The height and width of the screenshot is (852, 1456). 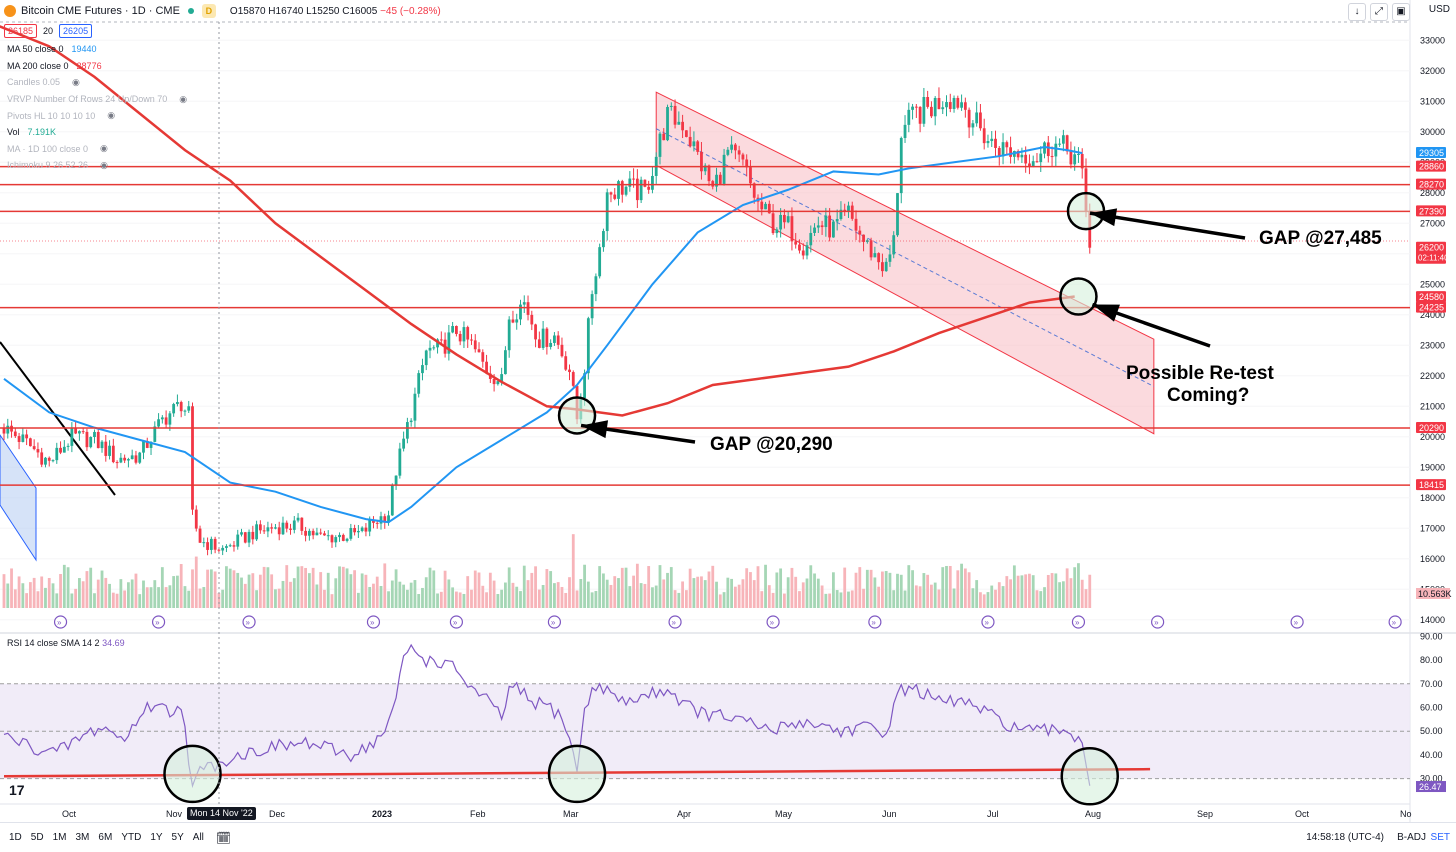 What do you see at coordinates (37, 837) in the screenshot?
I see `timeframe-5d: 5D` at bounding box center [37, 837].